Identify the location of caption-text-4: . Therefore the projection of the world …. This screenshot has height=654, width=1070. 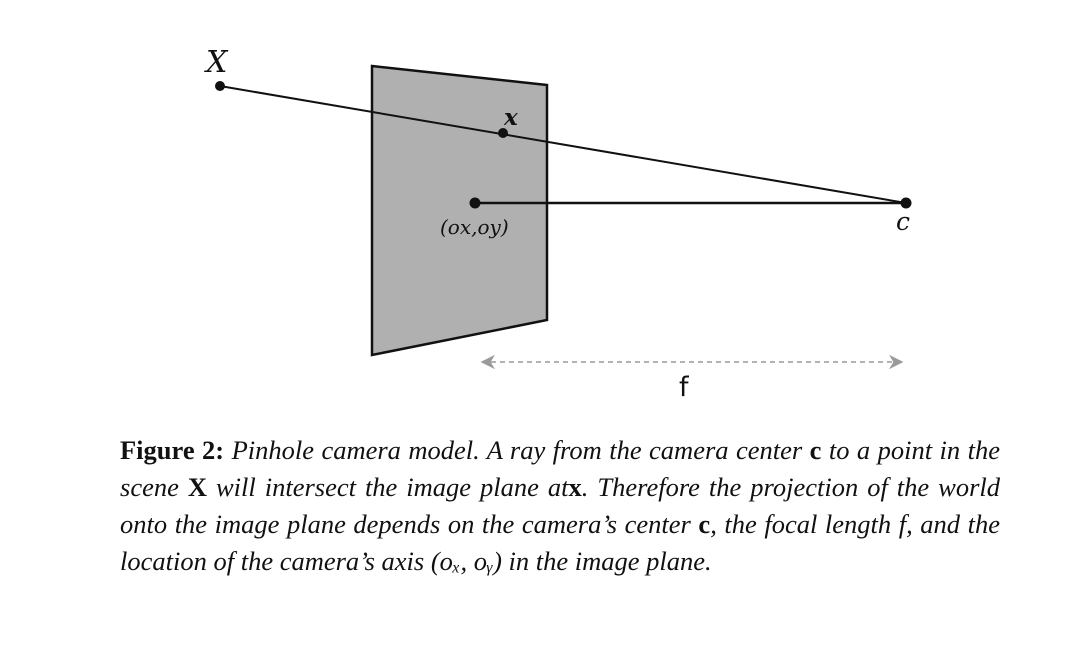
(560, 505).